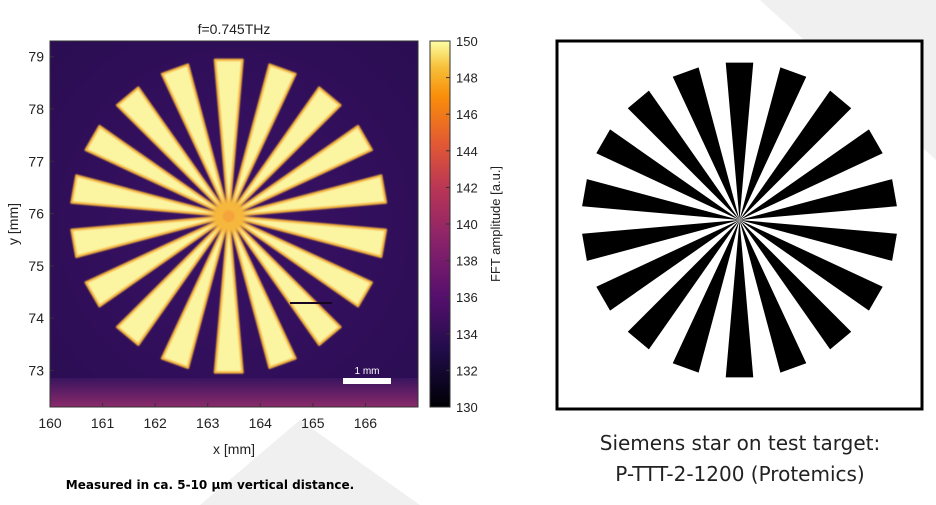 This screenshot has width=936, height=505. Describe the element at coordinates (103, 423) in the screenshot. I see `x-tick-label: 161` at that location.